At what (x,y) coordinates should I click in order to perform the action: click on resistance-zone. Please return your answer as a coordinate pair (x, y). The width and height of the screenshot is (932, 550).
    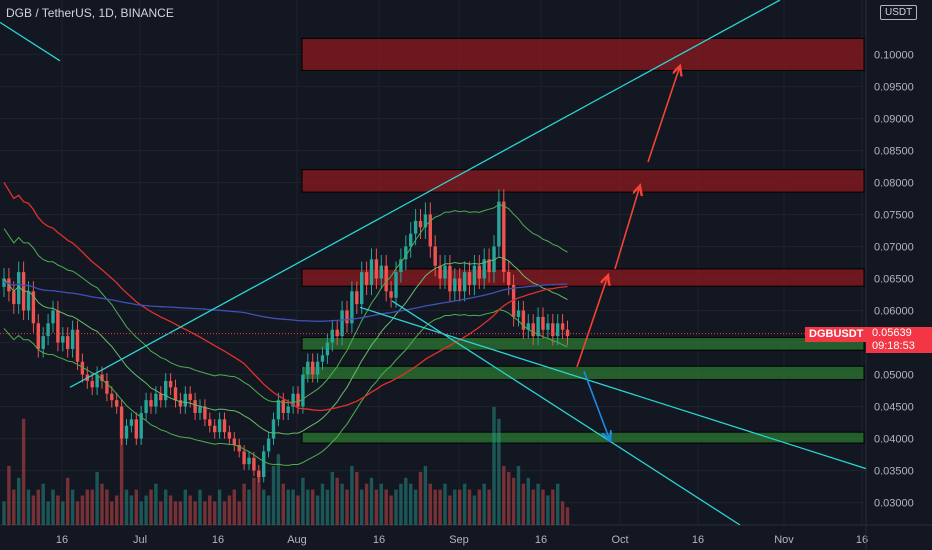
    Looking at the image, I should click on (583, 54).